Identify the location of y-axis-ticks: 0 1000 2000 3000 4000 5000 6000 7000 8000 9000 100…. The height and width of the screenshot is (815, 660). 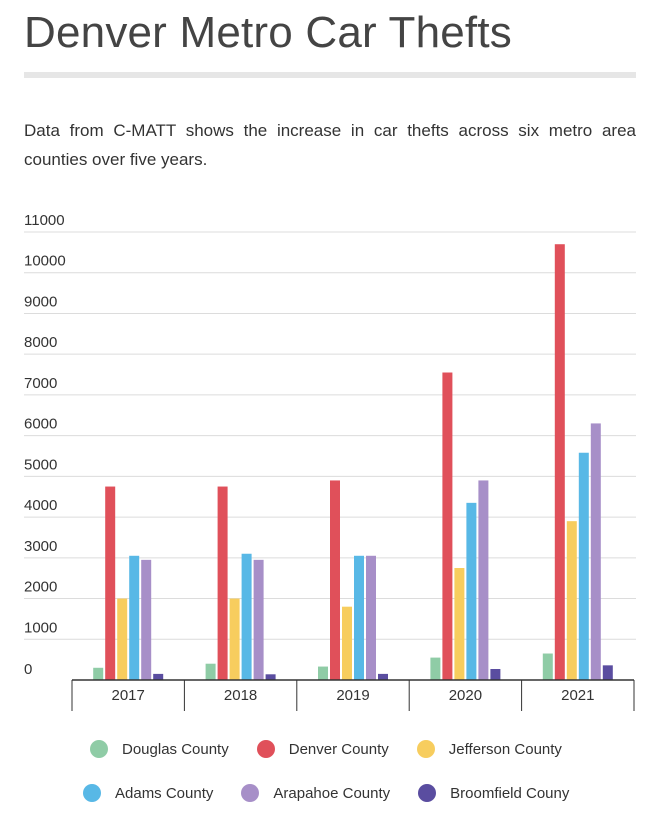
(45, 445).